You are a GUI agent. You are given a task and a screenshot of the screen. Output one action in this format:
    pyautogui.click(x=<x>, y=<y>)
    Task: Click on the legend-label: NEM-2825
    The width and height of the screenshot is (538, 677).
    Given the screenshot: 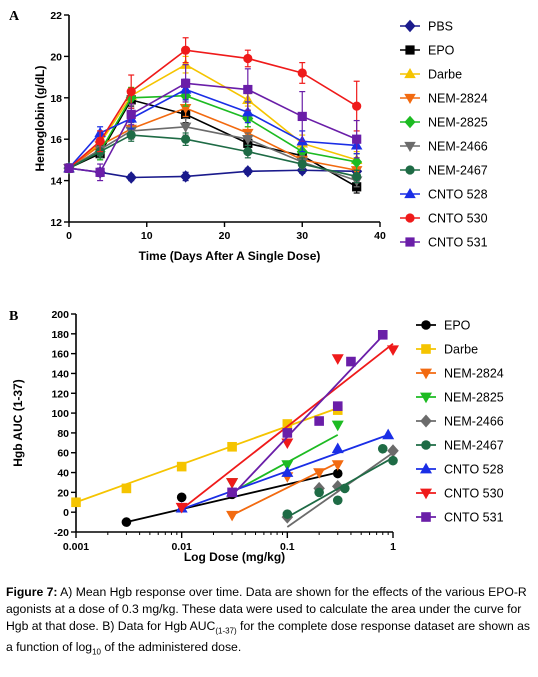 What is the action you would take?
    pyautogui.click(x=474, y=398)
    